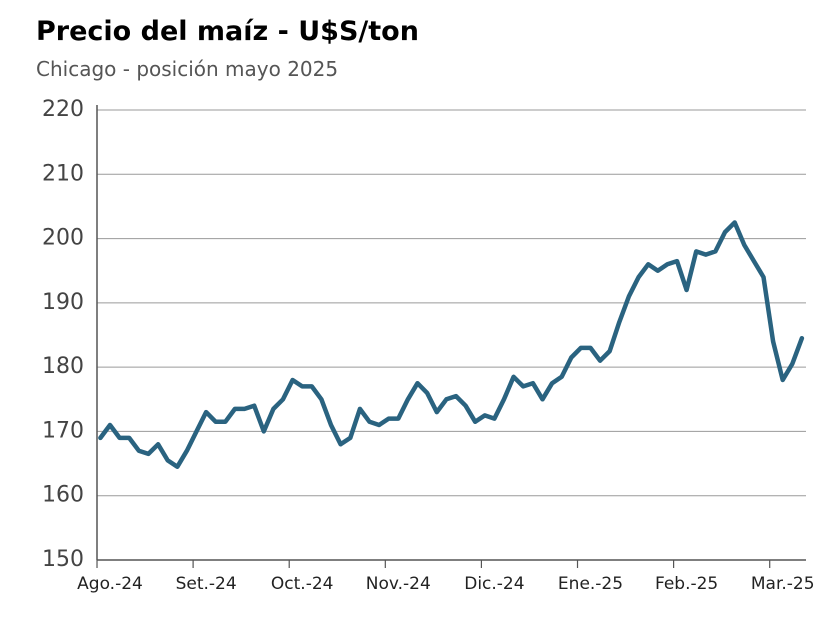 Image resolution: width=840 pixels, height=622 pixels. I want to click on x-tick-label: Dic.-24, so click(494, 584).